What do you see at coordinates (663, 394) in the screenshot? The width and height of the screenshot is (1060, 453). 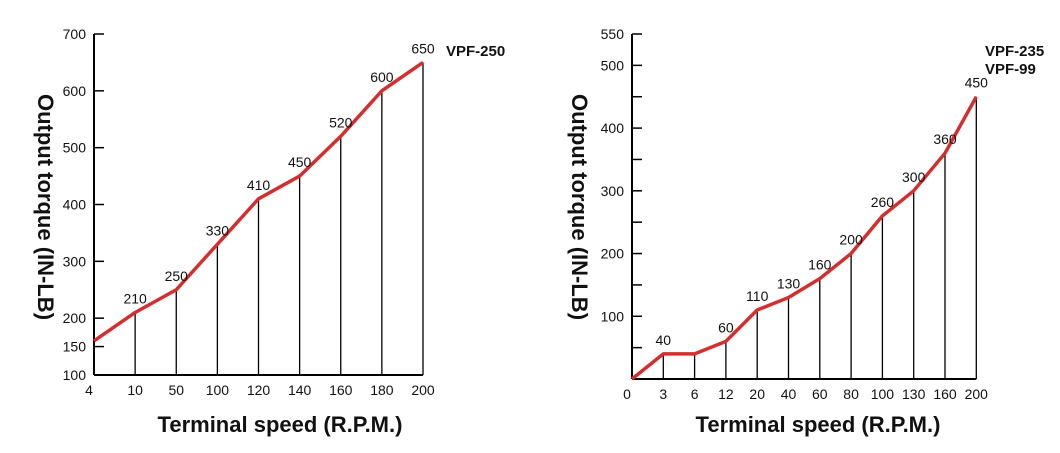 I see `x-tick-label: 3` at bounding box center [663, 394].